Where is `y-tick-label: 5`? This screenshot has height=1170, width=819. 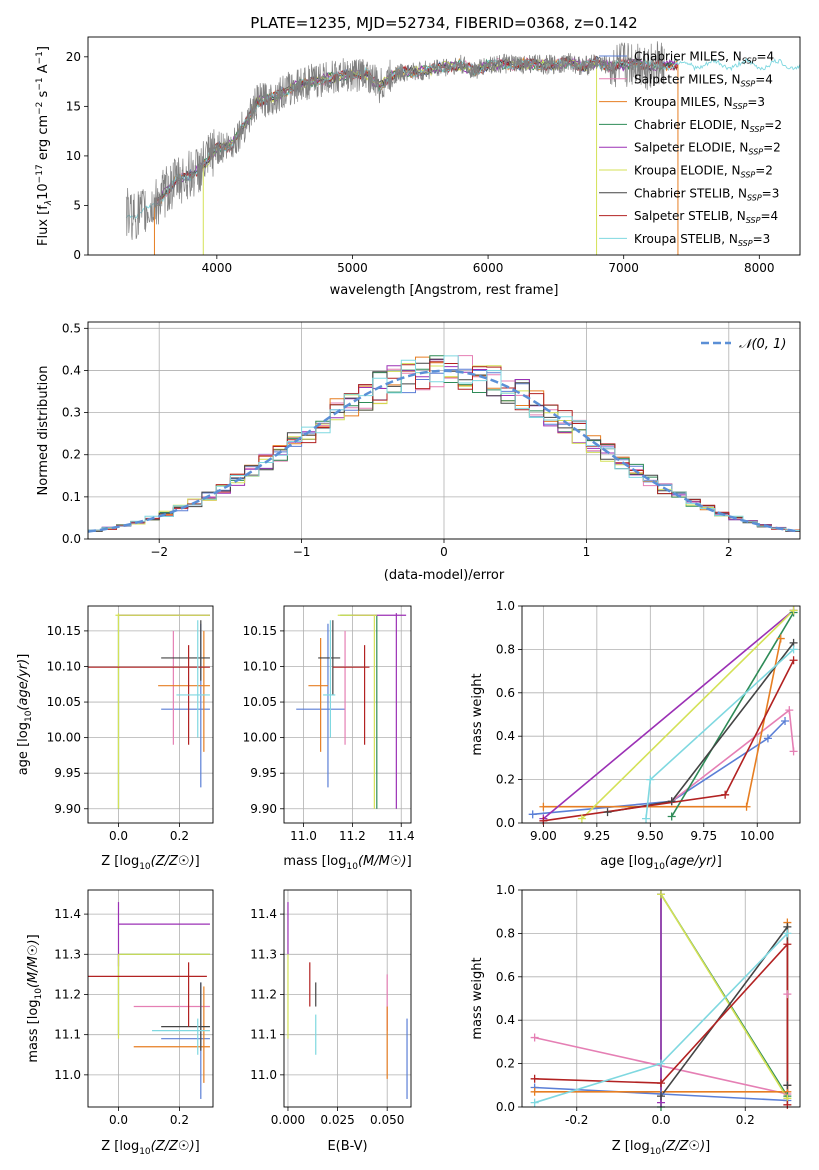
y-tick-label: 5 is located at coordinates (77, 205).